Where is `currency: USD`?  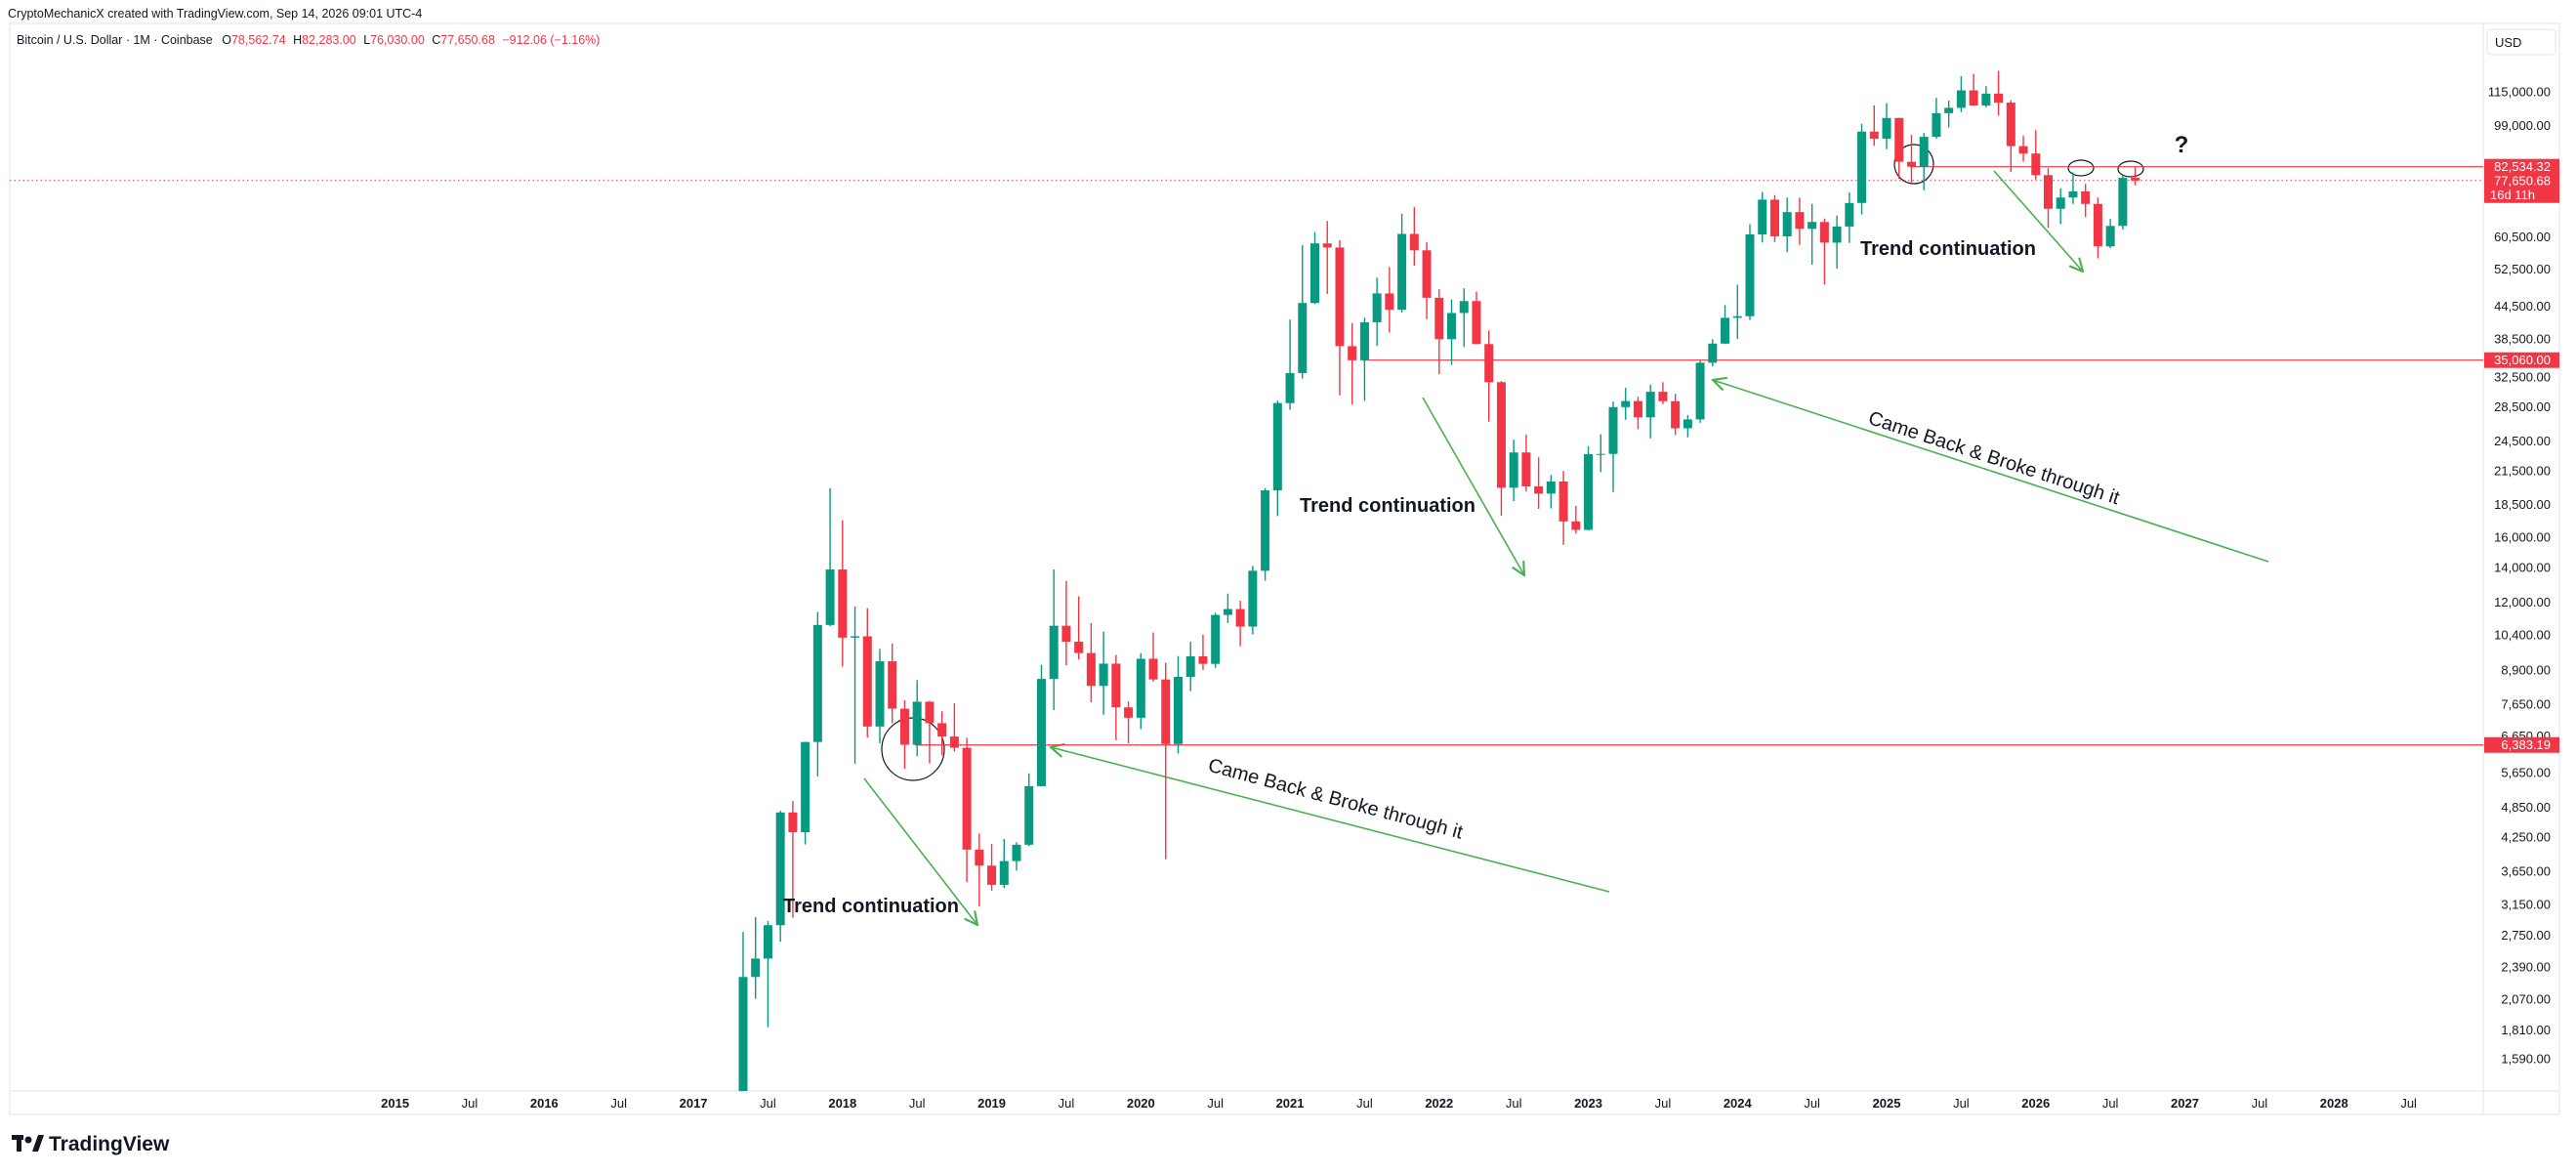 currency: USD is located at coordinates (2508, 42).